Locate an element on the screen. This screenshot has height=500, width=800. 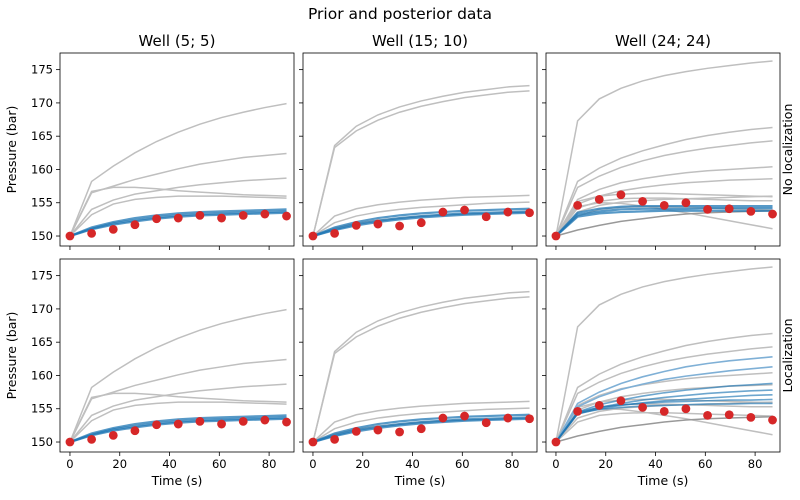
row-label: No localization is located at coordinates (787, 150).